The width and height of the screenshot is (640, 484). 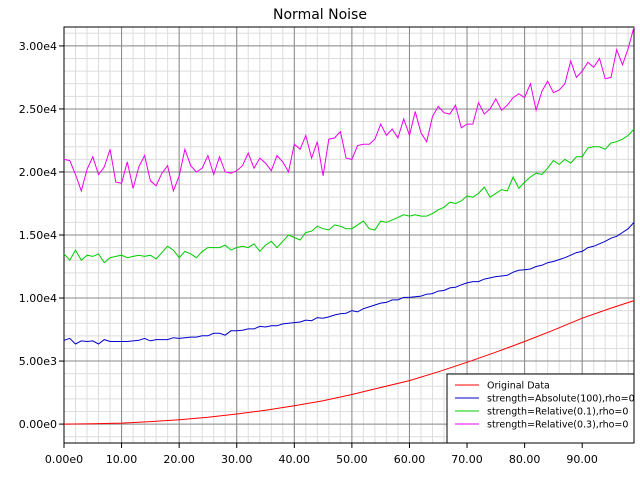 I want to click on x-tick-label: 40.00, so click(x=295, y=459).